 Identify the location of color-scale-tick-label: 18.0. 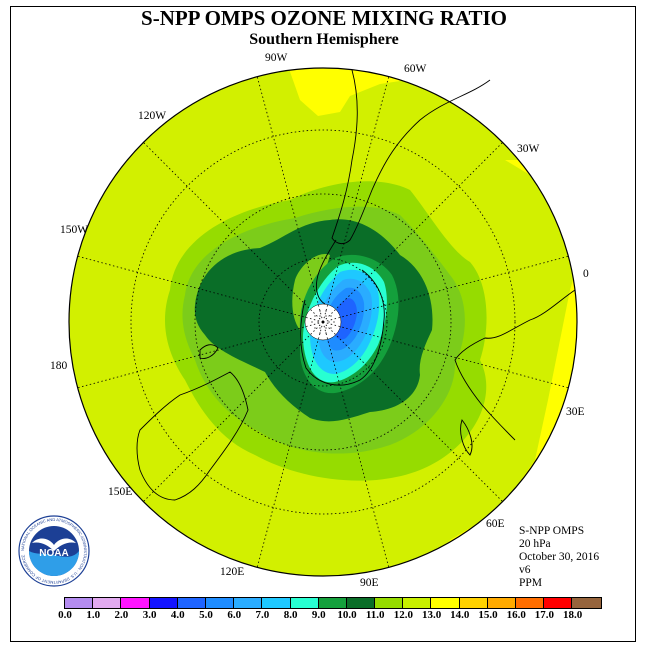
(572, 615).